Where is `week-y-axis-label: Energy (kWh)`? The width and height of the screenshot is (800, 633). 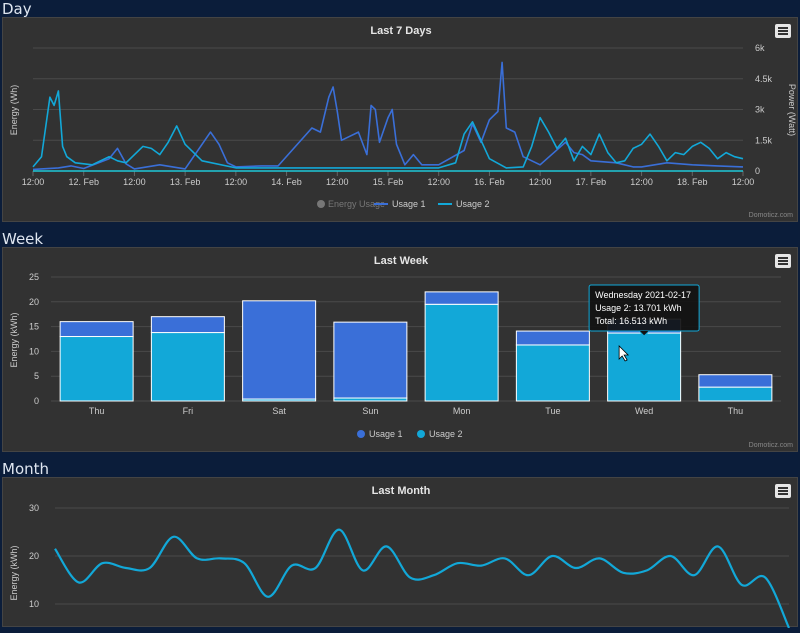 week-y-axis-label: Energy (kWh) is located at coordinates (14, 339).